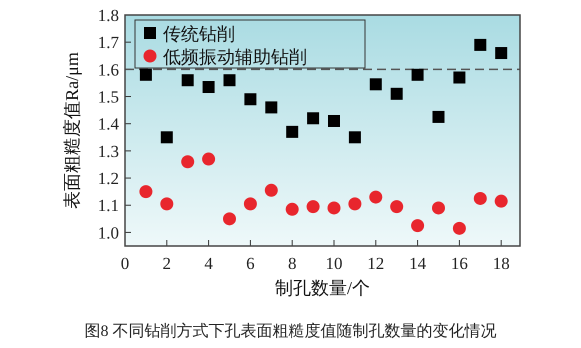 The width and height of the screenshot is (581, 348). What do you see at coordinates (167, 263) in the screenshot?
I see `x-tick-label: 2` at bounding box center [167, 263].